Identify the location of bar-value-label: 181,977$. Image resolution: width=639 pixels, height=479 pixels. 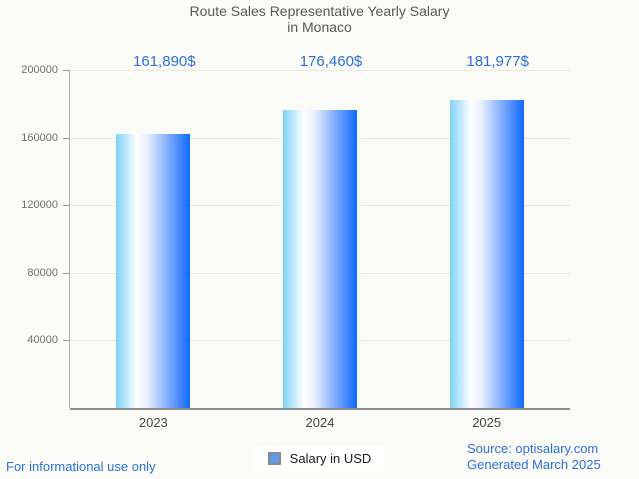
(497, 61).